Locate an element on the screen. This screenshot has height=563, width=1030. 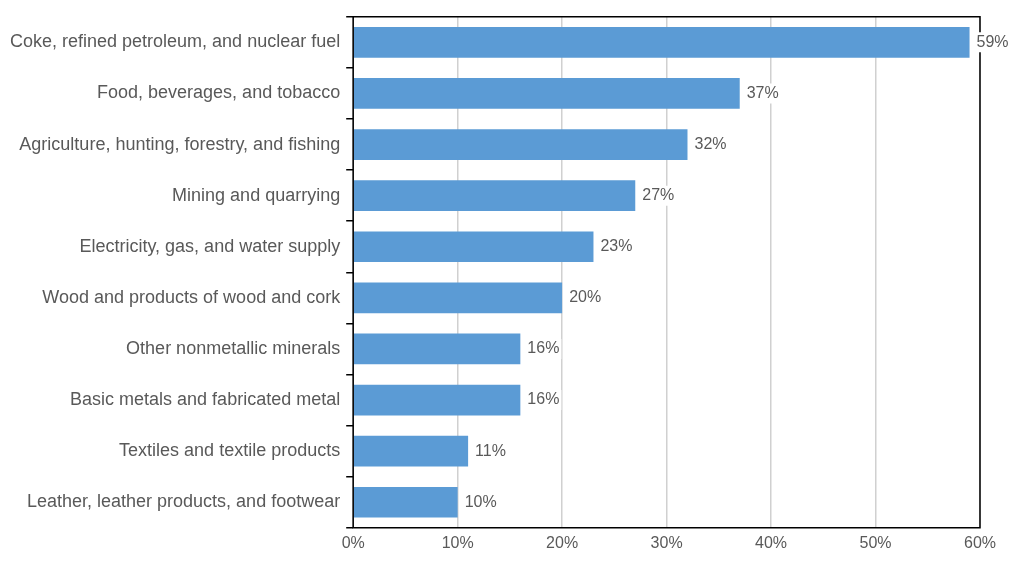
y-tick-label: Agriculture, hunting, forestry, and fishing is located at coordinates (180, 143).